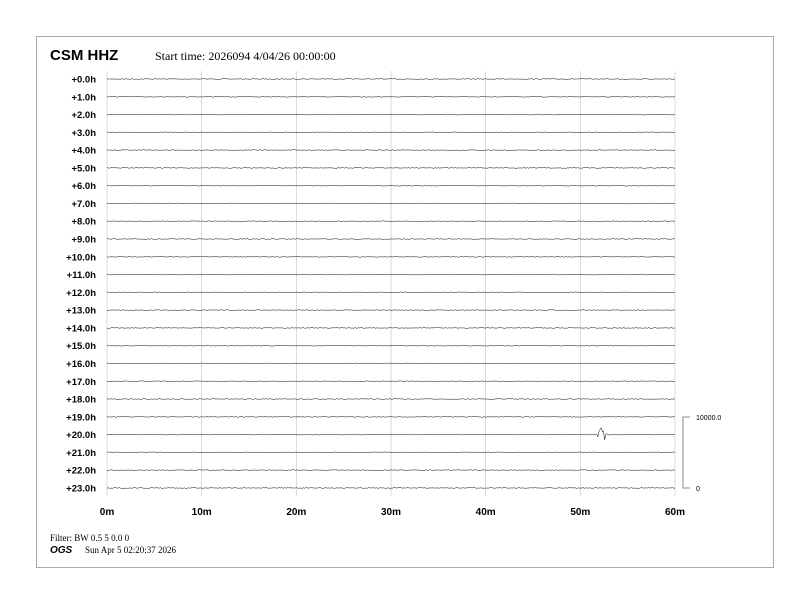 This screenshot has height=612, width=792. I want to click on row-label: +1.0h, so click(83, 97).